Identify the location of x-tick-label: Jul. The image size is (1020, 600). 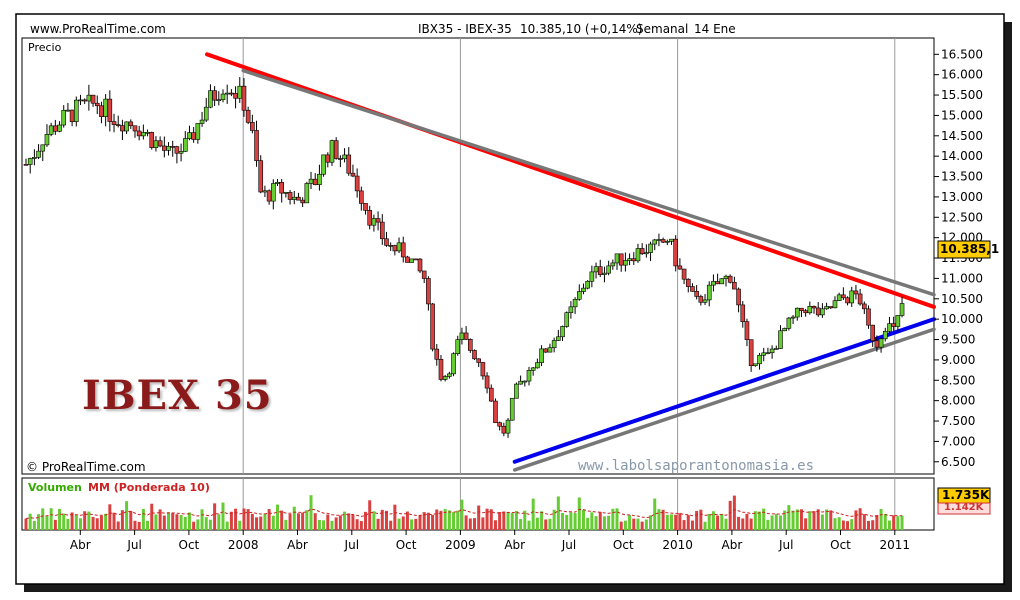
(351, 545).